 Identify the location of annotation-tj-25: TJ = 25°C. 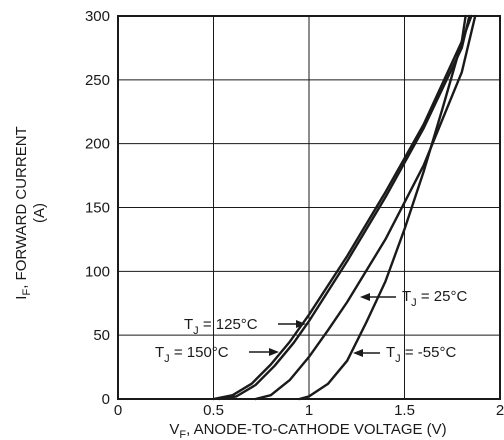
(413, 298).